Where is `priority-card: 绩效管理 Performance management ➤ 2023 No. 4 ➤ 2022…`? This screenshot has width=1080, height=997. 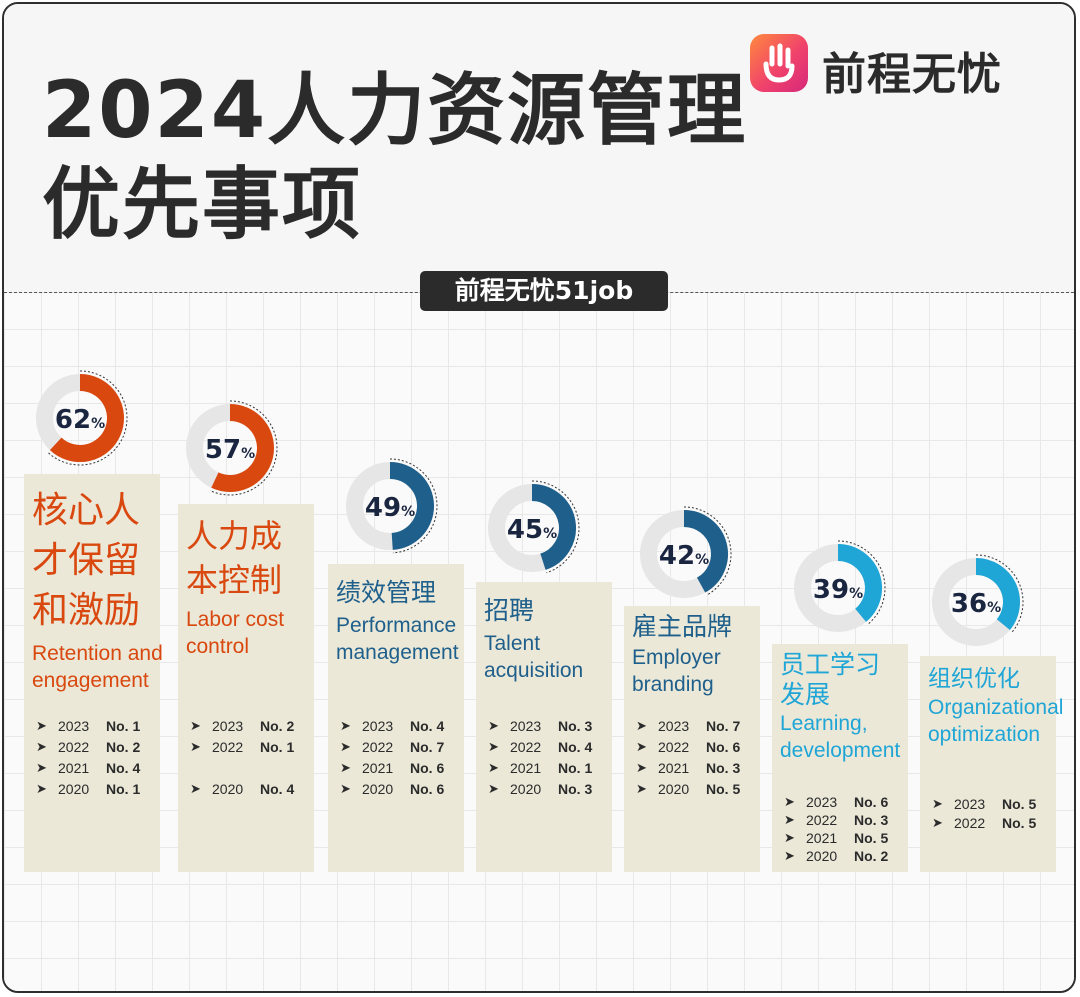
priority-card: 绩效管理 Performance management ➤ 2023 No. 4 ➤ 2022… is located at coordinates (396, 718).